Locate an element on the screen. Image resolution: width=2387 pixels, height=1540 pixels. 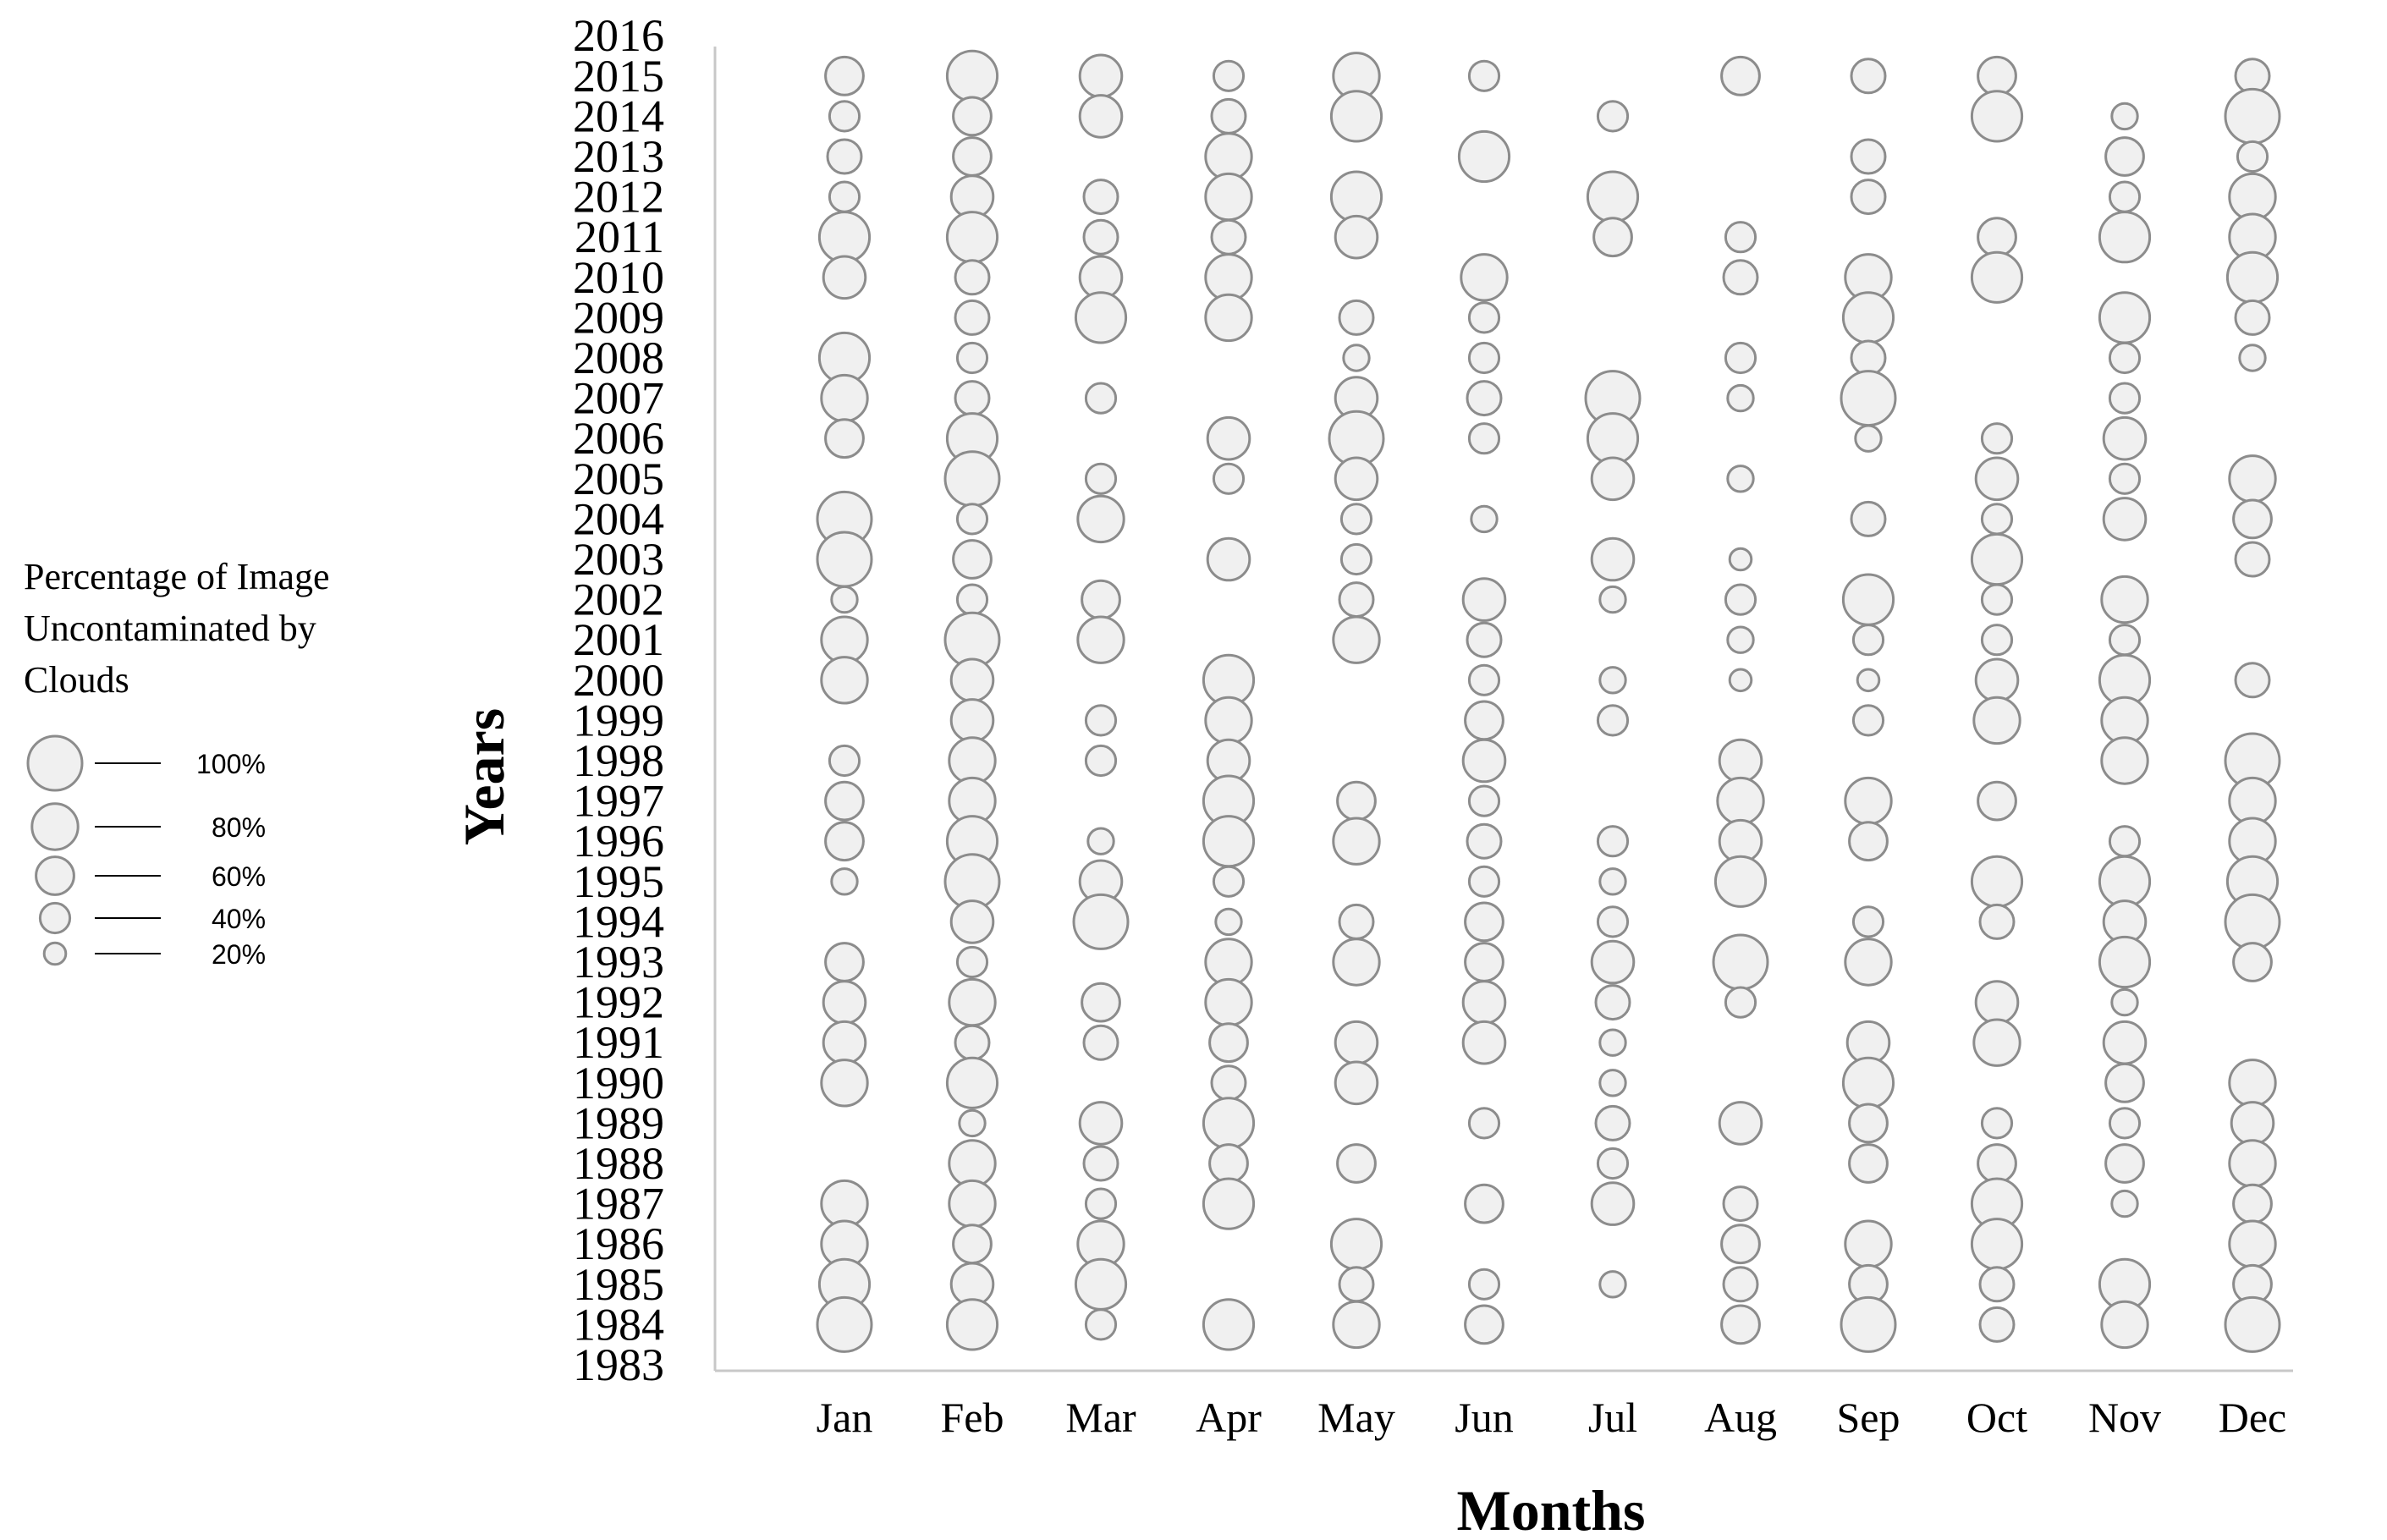
bubble-sep-2006 is located at coordinates (1869, 438).